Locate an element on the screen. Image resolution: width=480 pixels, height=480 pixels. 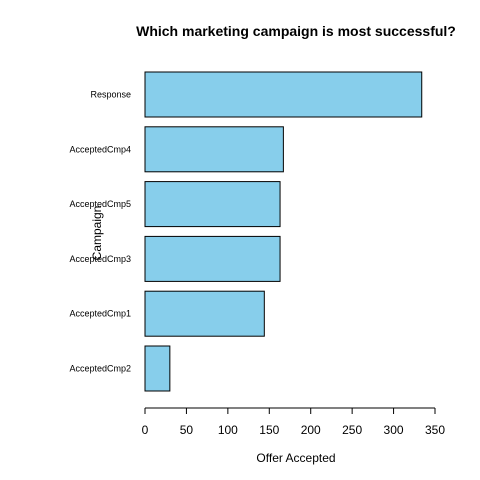
x-tick-label: 350 is located at coordinates (435, 430).